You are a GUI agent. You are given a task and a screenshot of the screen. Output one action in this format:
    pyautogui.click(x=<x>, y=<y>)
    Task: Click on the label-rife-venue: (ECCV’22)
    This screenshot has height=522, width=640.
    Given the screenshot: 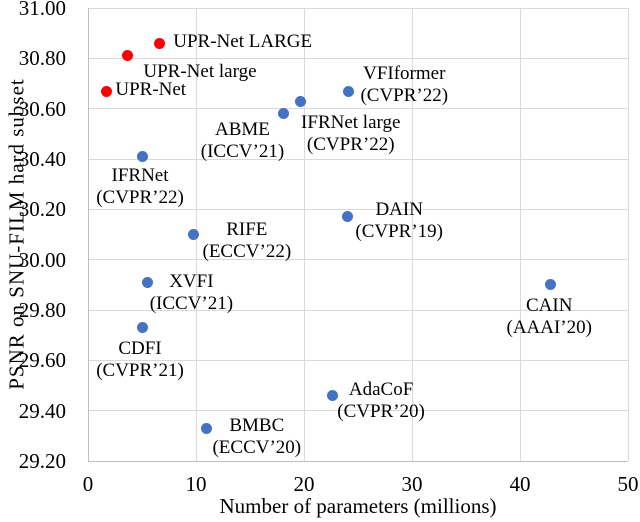 What is the action you would take?
    pyautogui.click(x=247, y=251)
    